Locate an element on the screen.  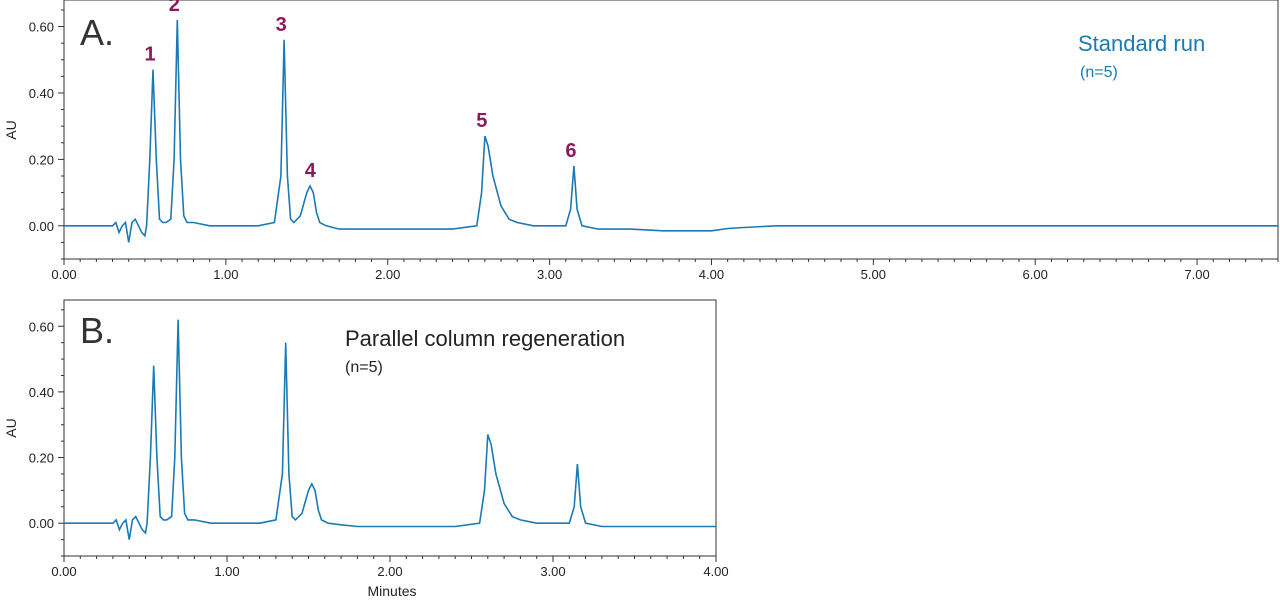
panel-b-x-axis: 0.00 1.00 2.00 3.00 4.00 is located at coordinates (390, 567).